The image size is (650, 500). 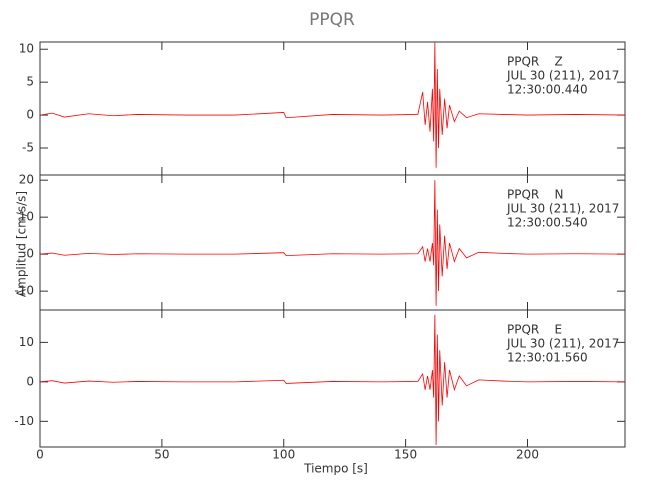 What do you see at coordinates (335, 469) in the screenshot?
I see `x-axis-label: Tiempo [s]` at bounding box center [335, 469].